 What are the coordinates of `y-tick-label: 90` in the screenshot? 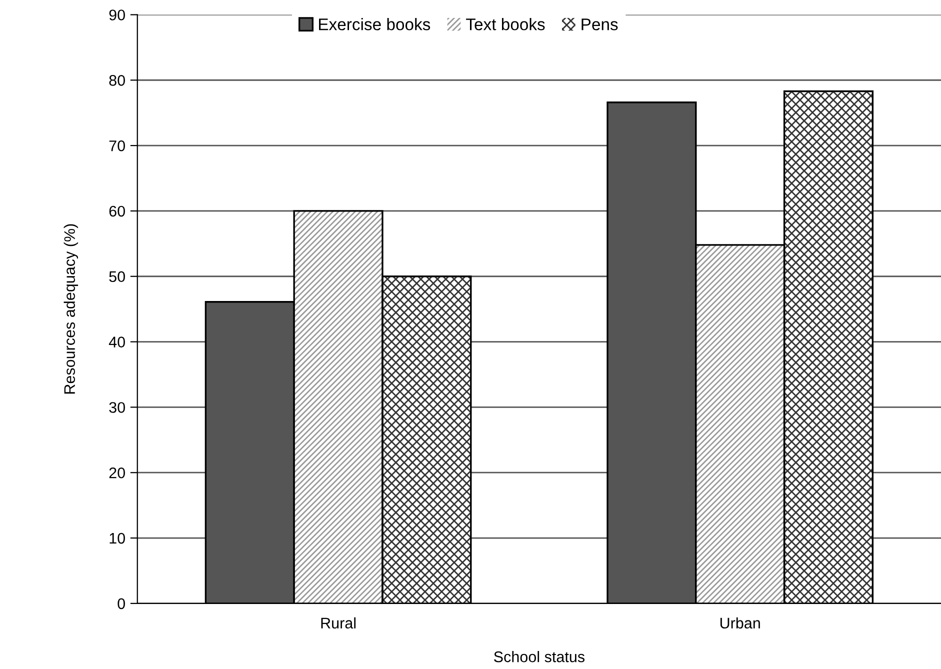 It's located at (117, 15).